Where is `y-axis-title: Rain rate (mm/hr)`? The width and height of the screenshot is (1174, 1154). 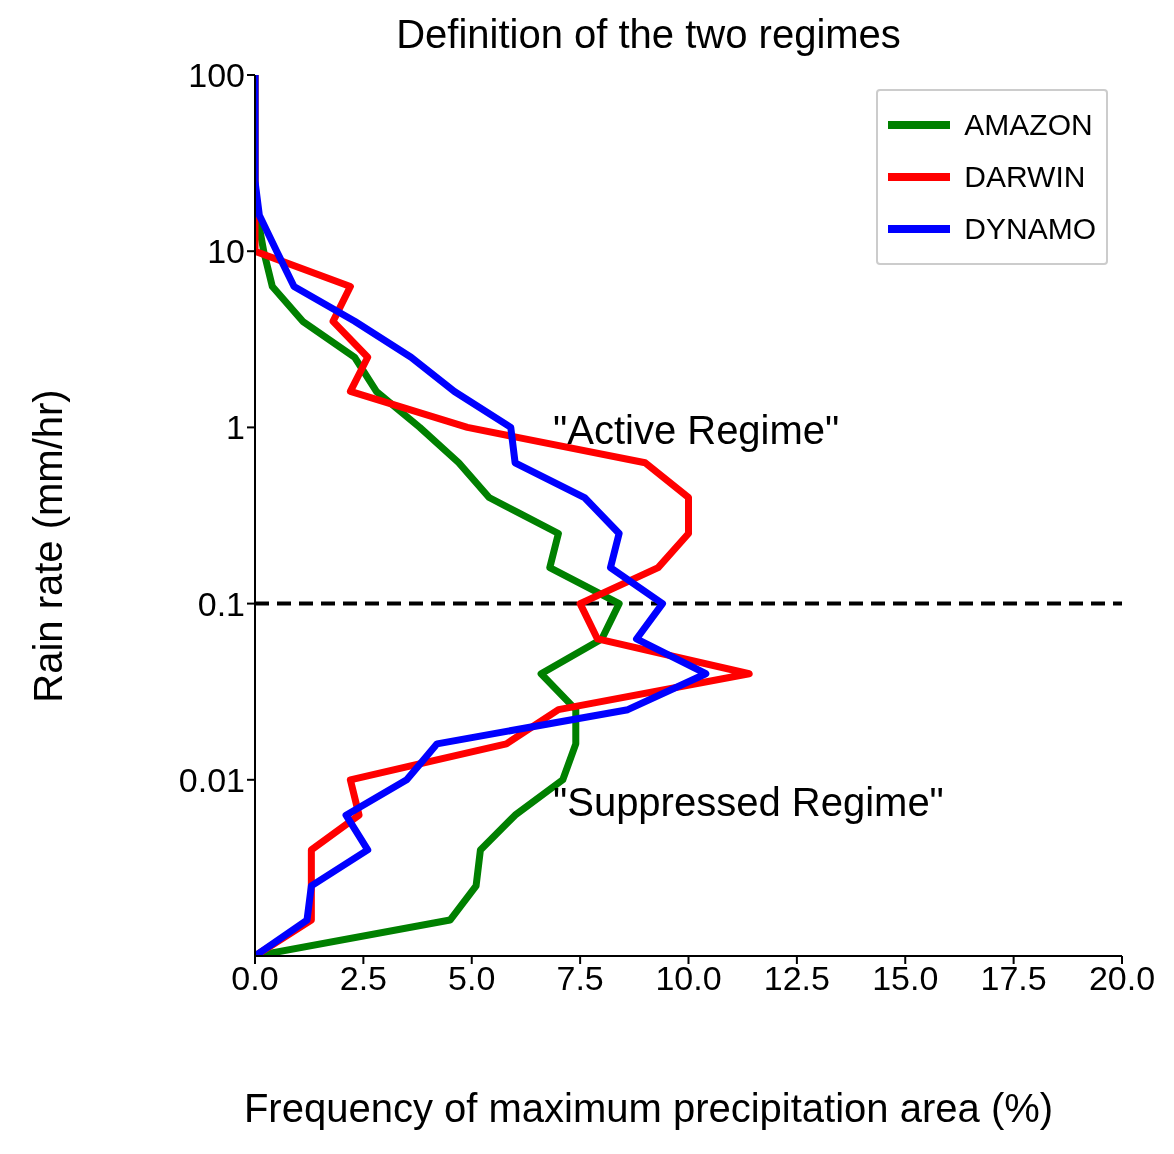 y-axis-title: Rain rate (mm/hr) is located at coordinates (48, 545).